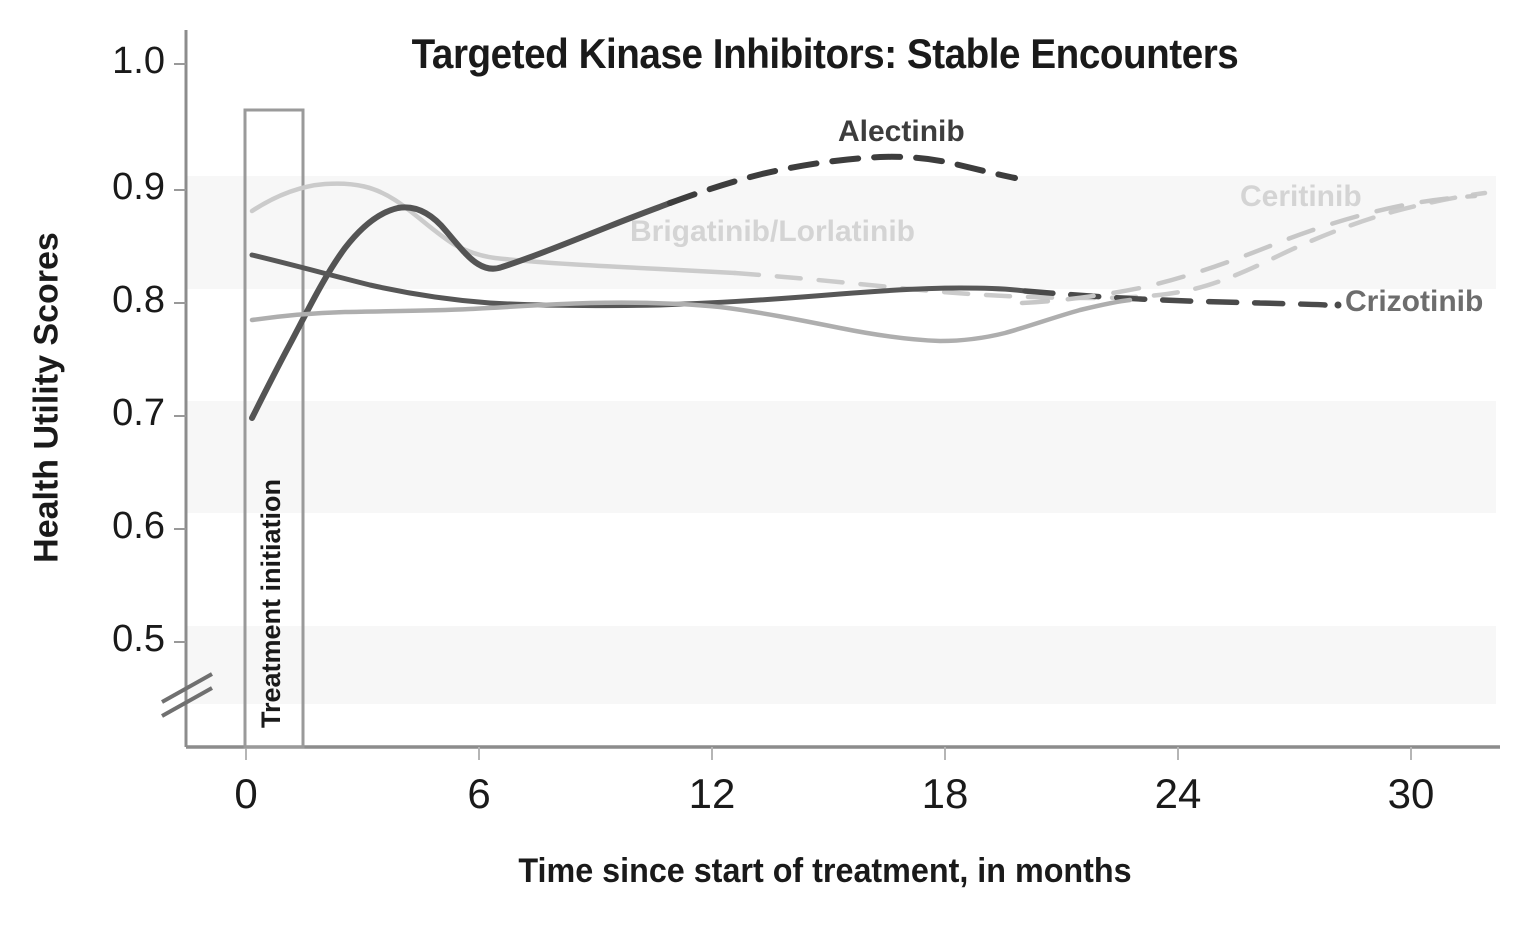 Image resolution: width=1530 pixels, height=938 pixels. Describe the element at coordinates (712, 793) in the screenshot. I see `x-tick-label-12: 12` at that location.